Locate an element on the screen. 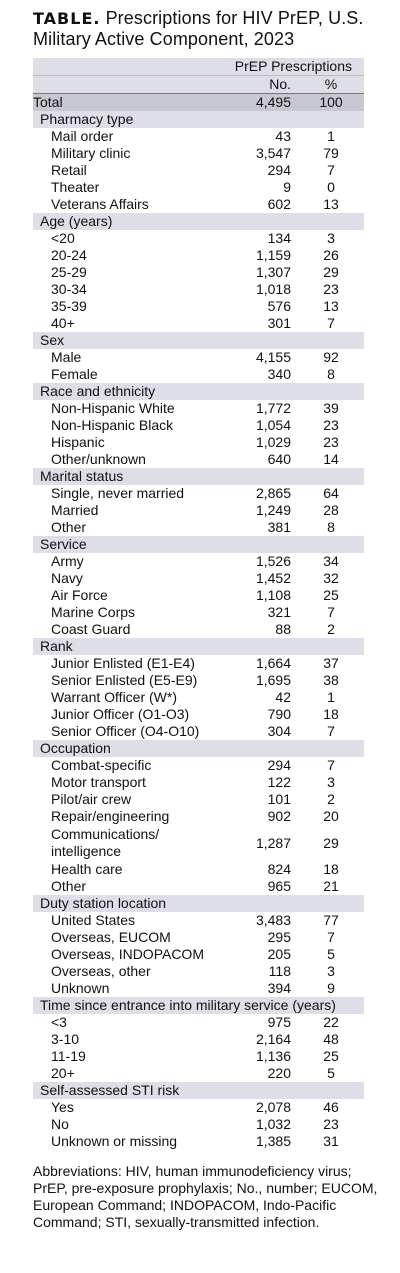  table-row: Coast Guard 88 2 is located at coordinates (198, 629).